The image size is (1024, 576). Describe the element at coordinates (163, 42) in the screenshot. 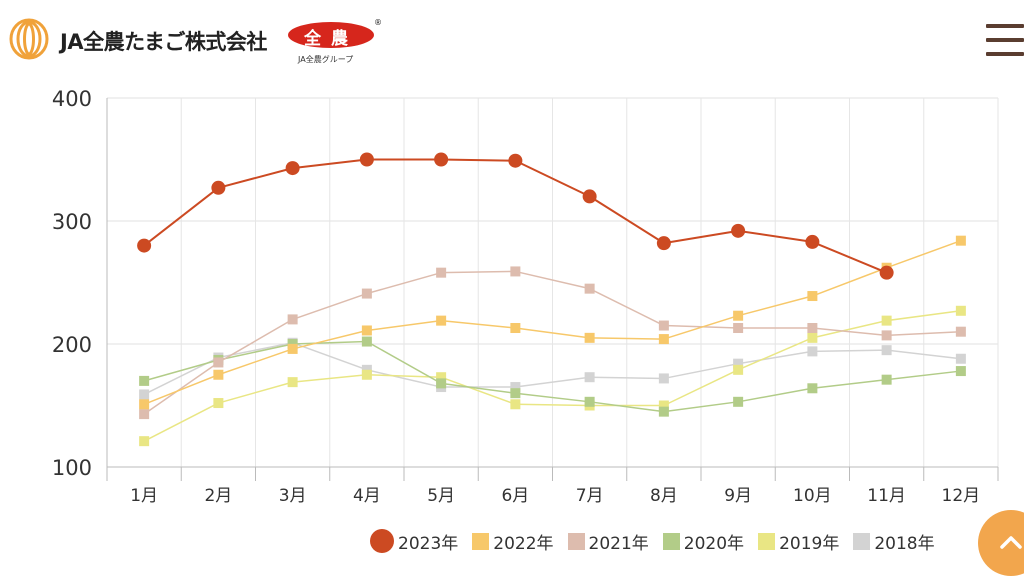

I see `company-name: JA全農たまご株式会社` at that location.